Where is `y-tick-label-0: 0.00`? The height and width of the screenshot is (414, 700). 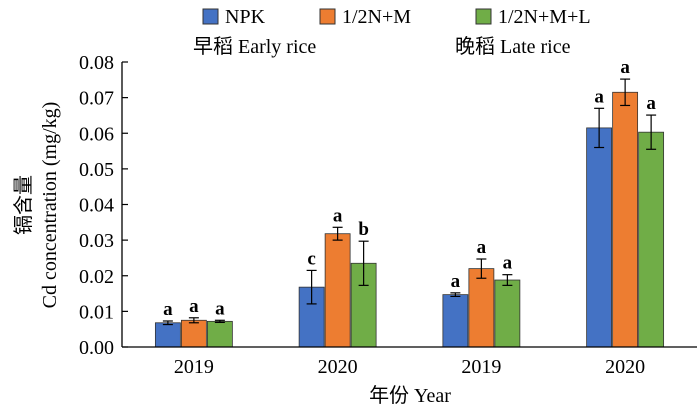
y-tick-label-0: 0.00 is located at coordinates (96, 348).